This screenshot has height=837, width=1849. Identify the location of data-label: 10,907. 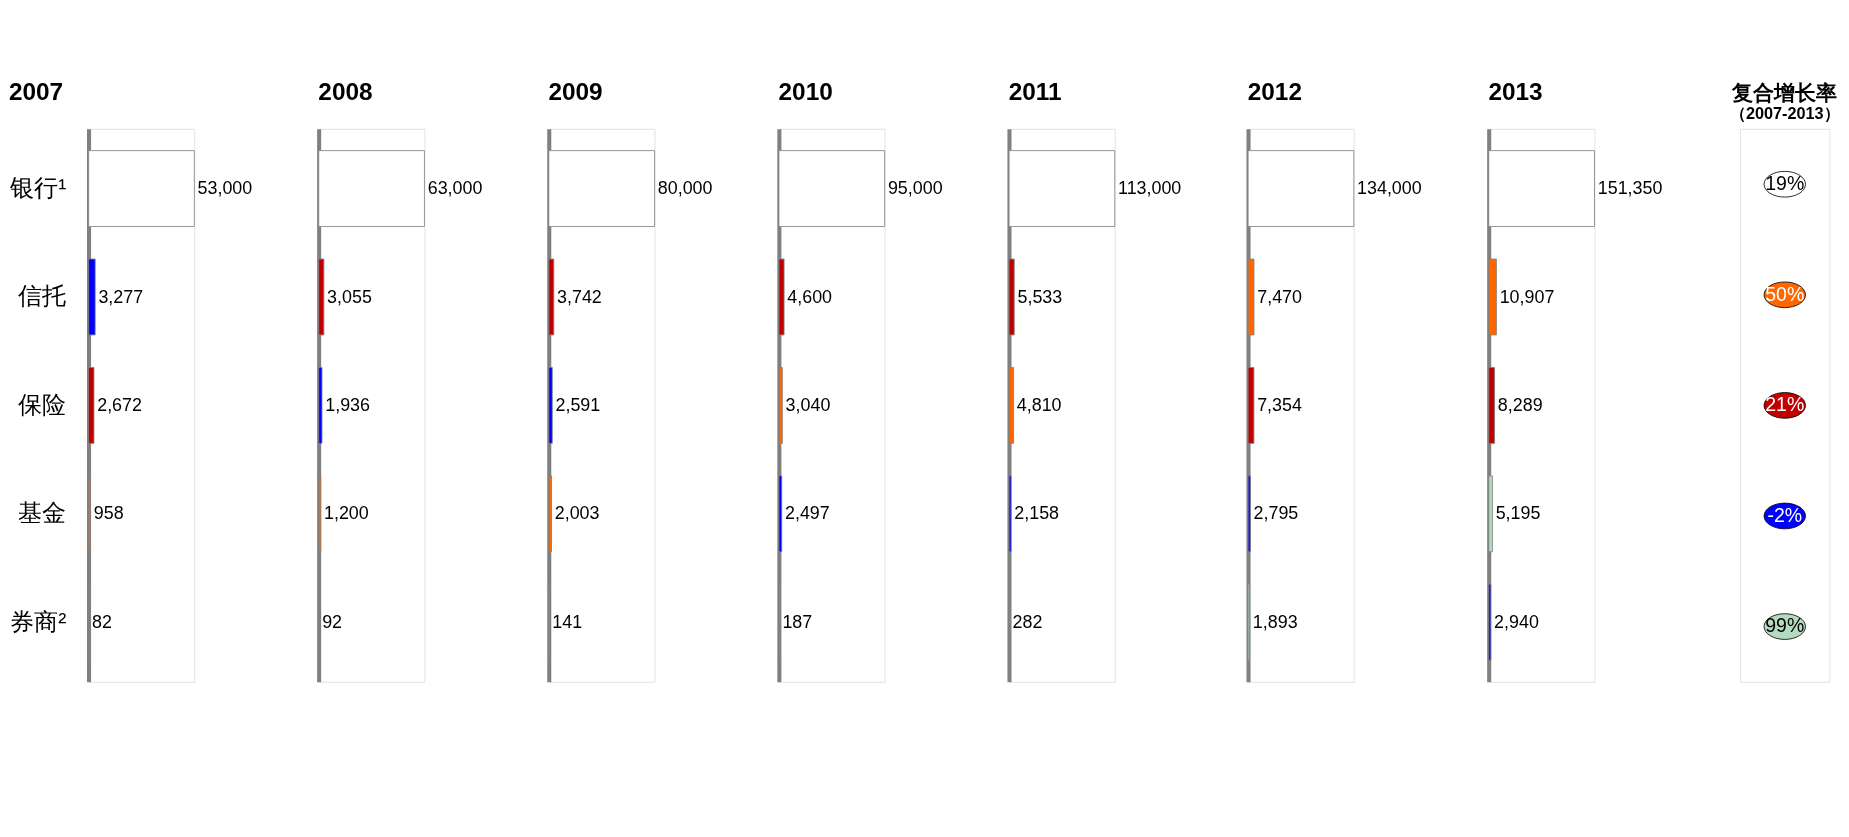
(1527, 296).